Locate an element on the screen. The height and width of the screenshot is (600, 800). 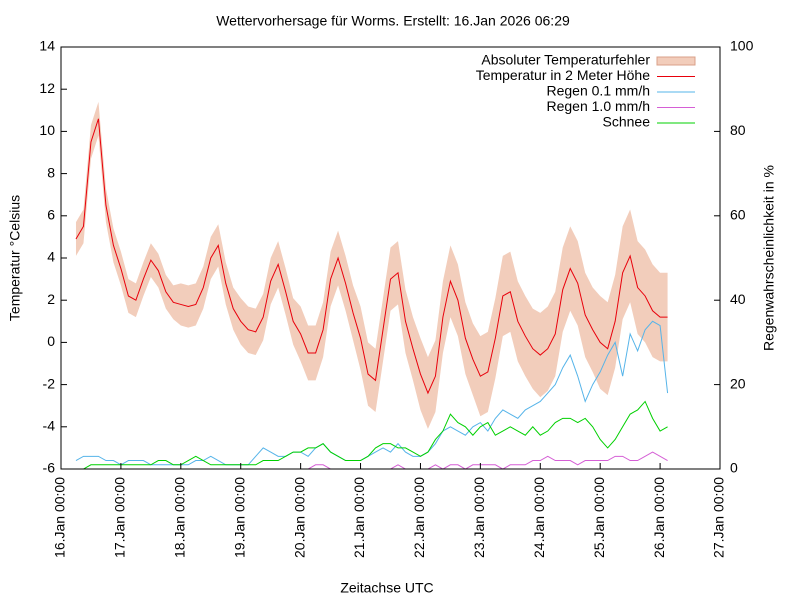
series-line is located at coordinates (371, 435).